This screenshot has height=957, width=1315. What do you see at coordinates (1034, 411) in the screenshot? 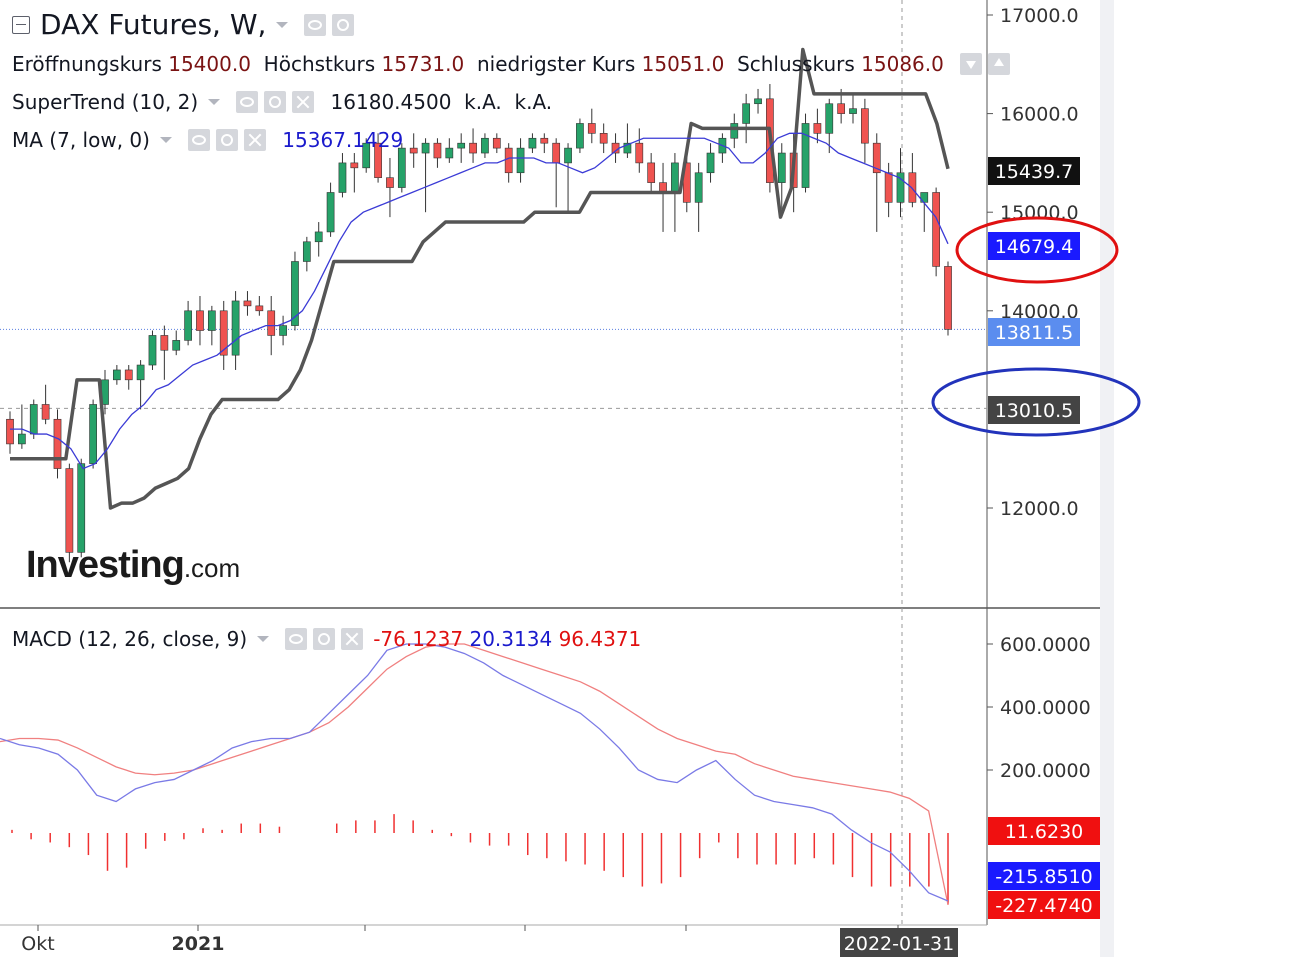
I see `price-label-text: 13010.5` at bounding box center [1034, 411].